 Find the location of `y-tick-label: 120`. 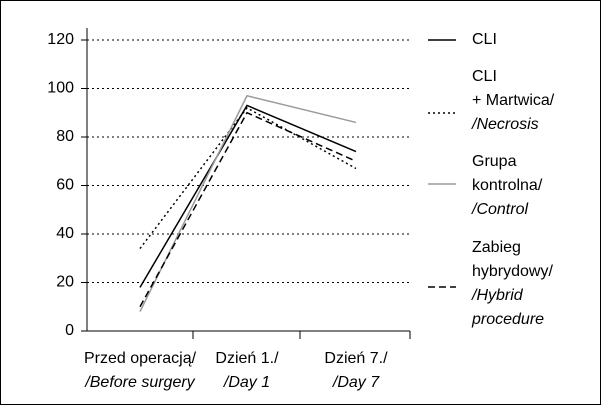

y-tick-label: 120 is located at coordinates (60, 39).